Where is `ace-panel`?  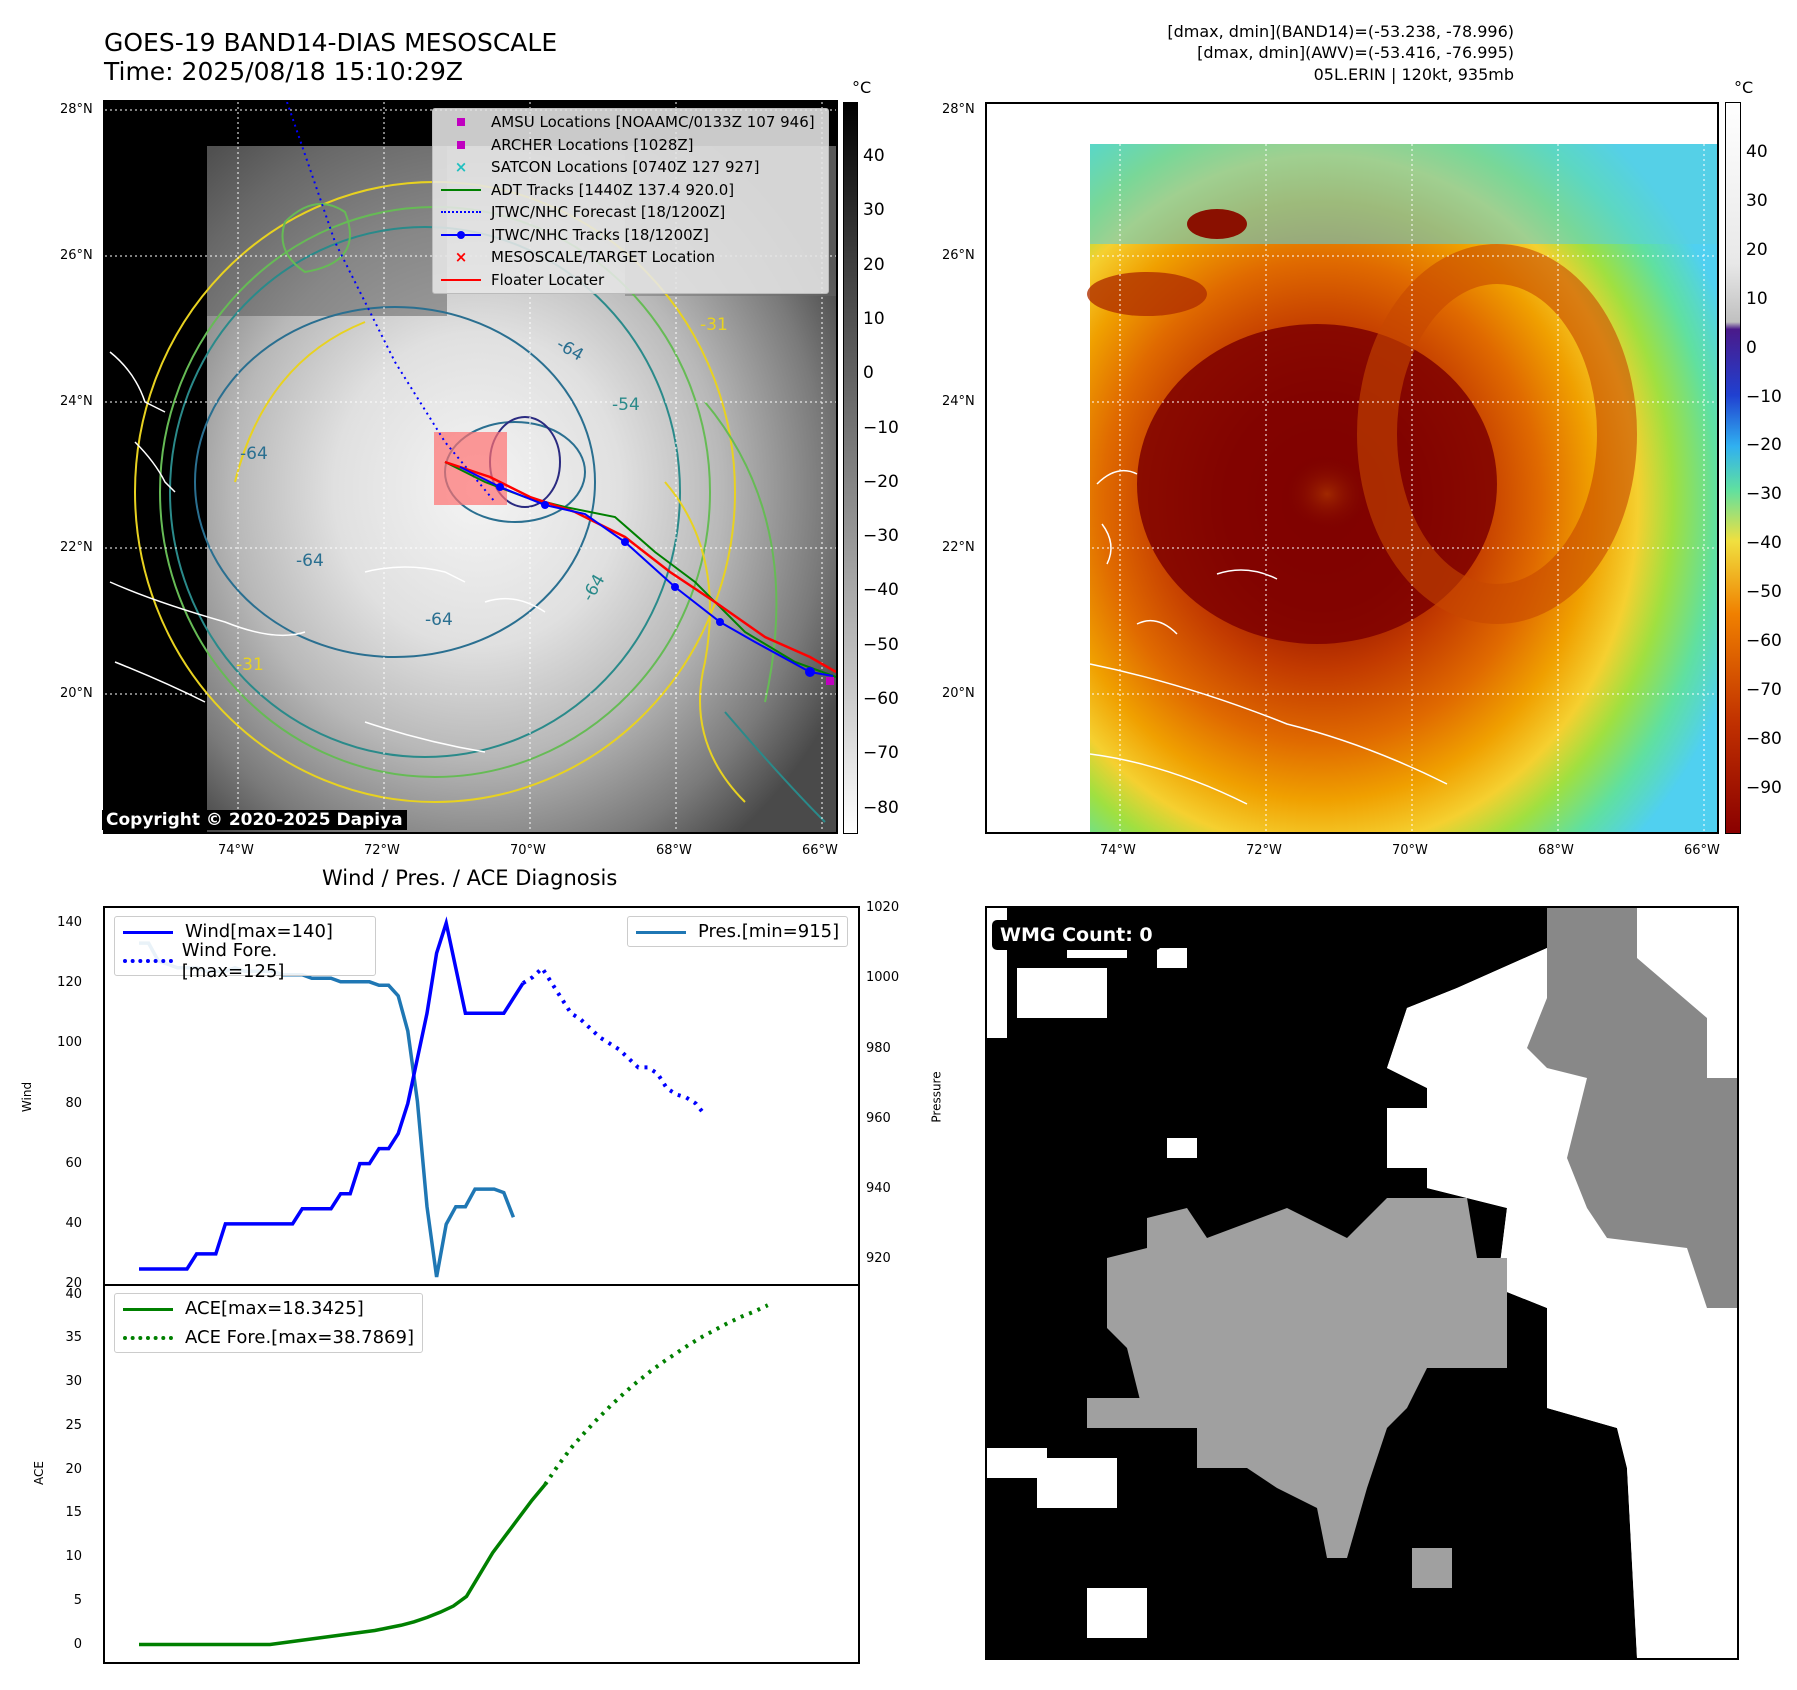 ace-panel is located at coordinates (481, 1474).